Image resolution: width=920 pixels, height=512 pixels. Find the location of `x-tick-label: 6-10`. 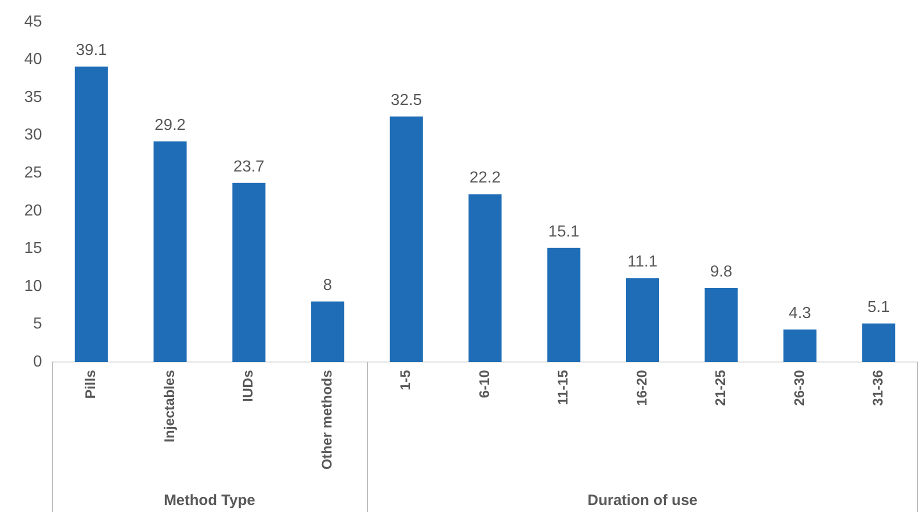

x-tick-label: 6-10 is located at coordinates (484, 384).